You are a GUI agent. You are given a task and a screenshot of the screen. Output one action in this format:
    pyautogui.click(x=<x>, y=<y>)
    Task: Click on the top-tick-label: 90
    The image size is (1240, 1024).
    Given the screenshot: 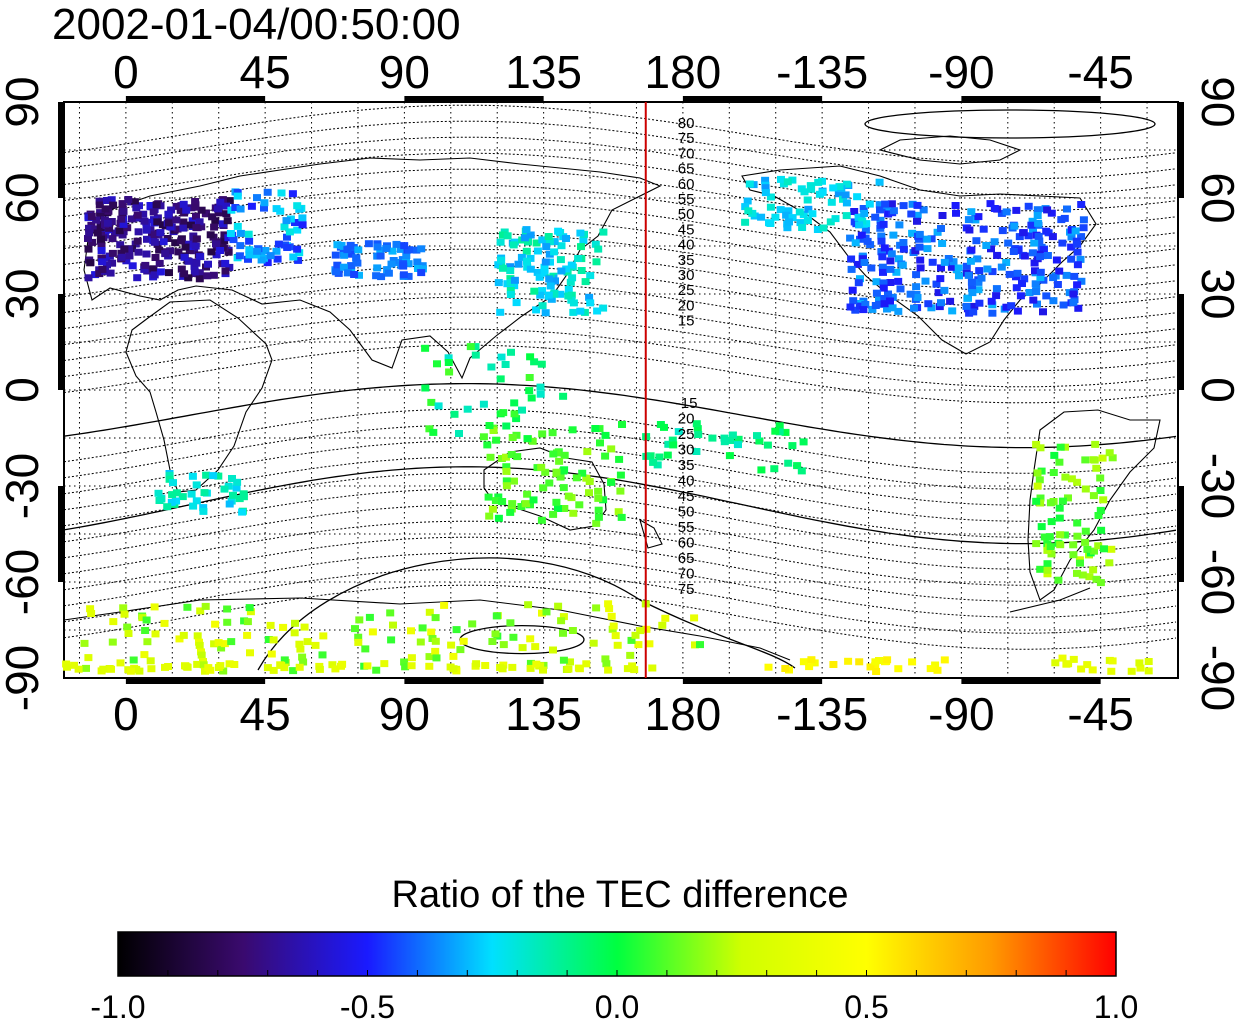 What is the action you would take?
    pyautogui.click(x=404, y=72)
    